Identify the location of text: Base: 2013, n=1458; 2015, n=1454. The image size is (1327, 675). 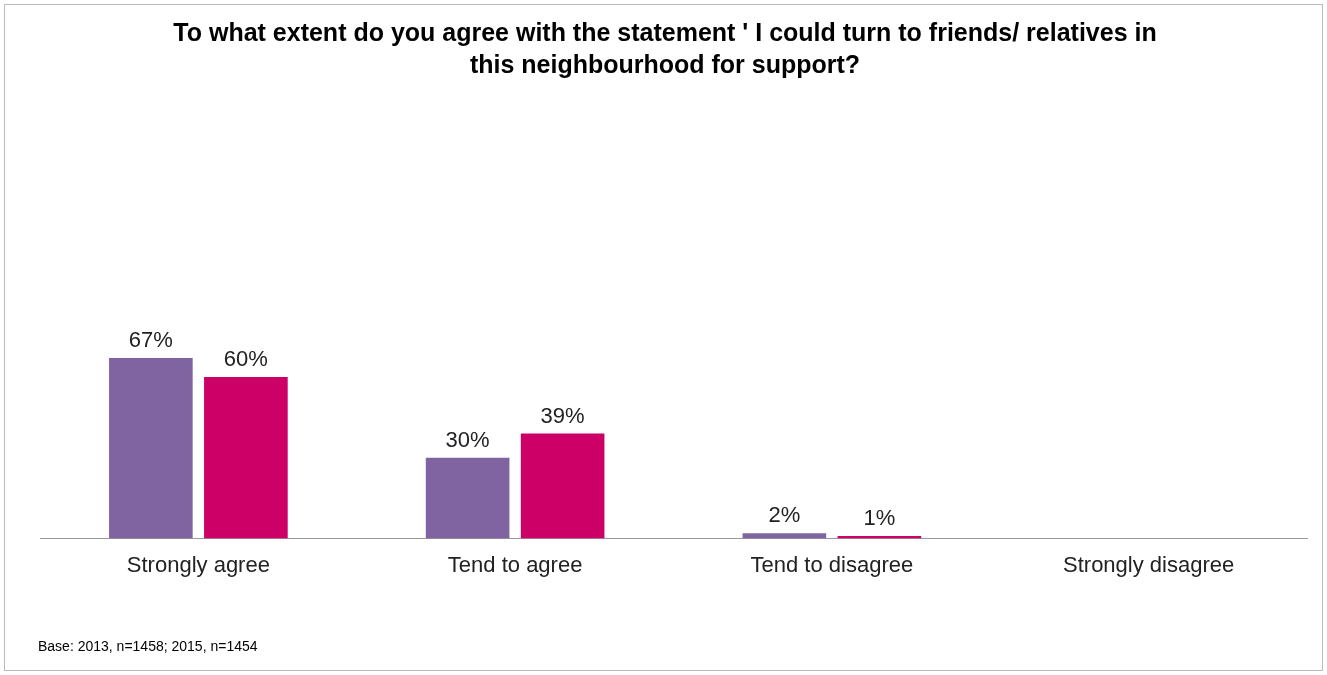
(148, 646).